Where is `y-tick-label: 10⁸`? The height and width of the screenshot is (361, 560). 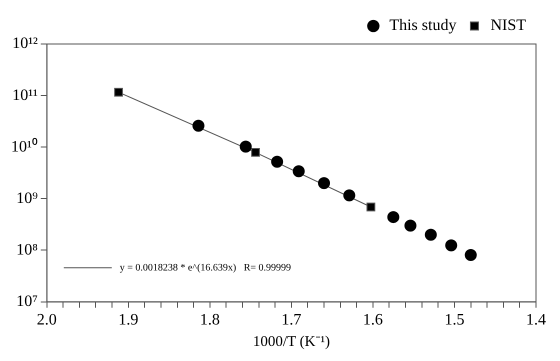 y-tick-label: 10⁸ is located at coordinates (27, 249).